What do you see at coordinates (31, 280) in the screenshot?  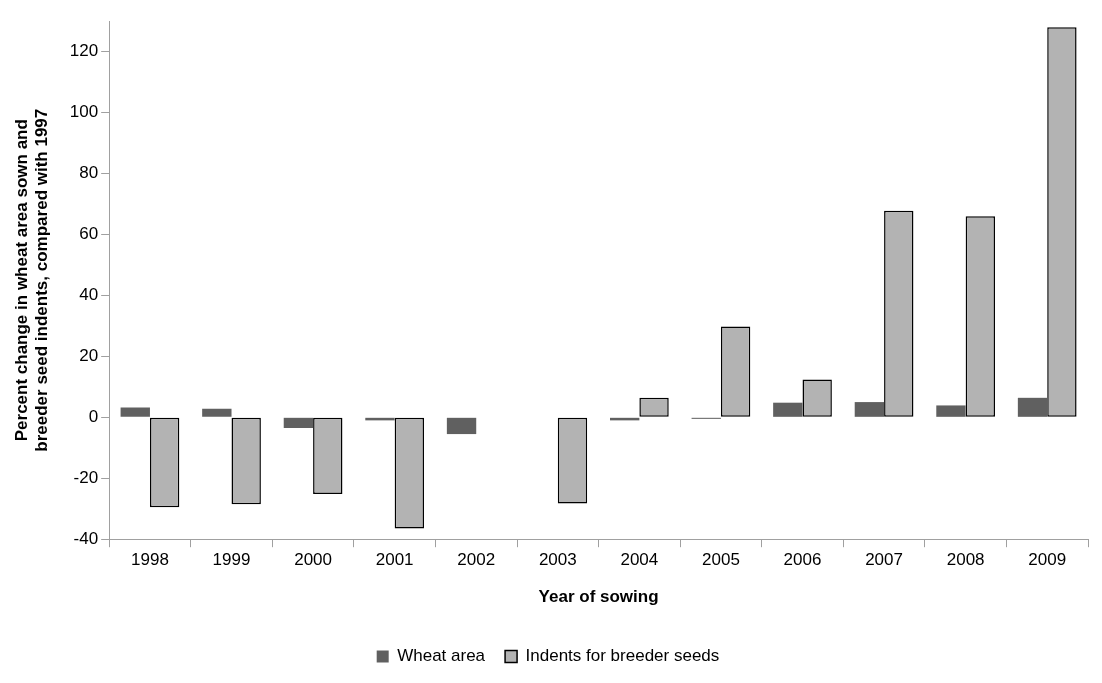 I see `y-axis-title: Percent change in wheat area sown and breeder seed indents, compared with 1997` at bounding box center [31, 280].